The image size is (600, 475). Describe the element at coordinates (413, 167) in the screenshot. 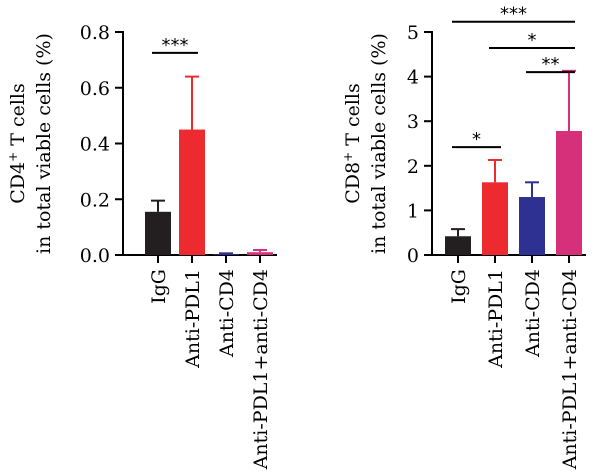

I see `y-tick-label: 2` at that location.